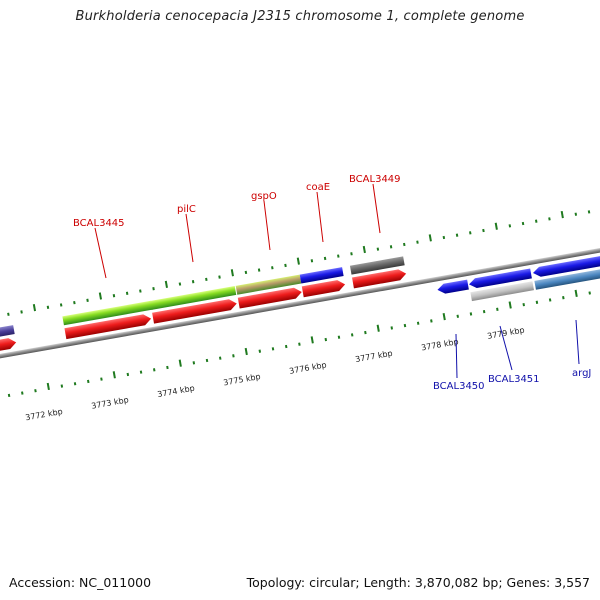 This screenshot has width=600, height=600. I want to click on gene-label-BCAL3445: BCAL3445, so click(99, 223).